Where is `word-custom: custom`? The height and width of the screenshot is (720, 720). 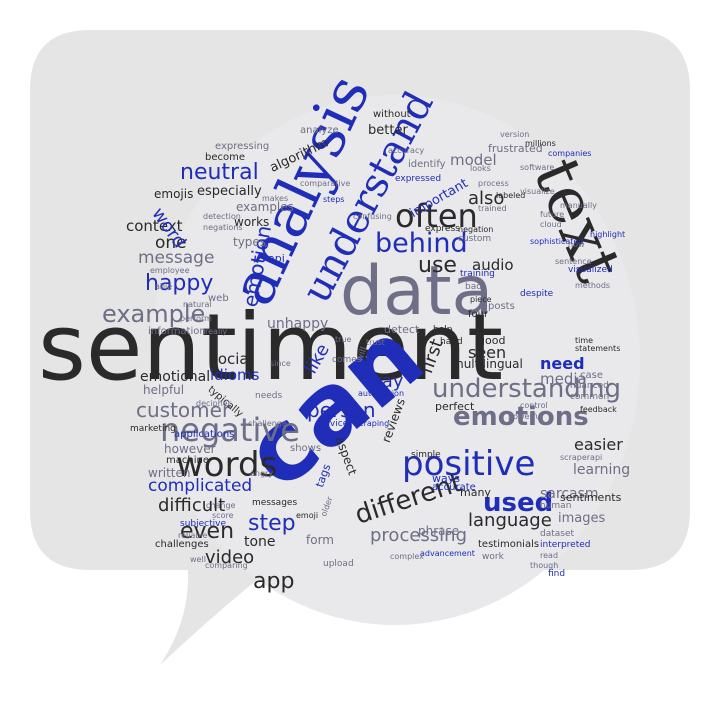 word-custom: custom is located at coordinates (475, 239).